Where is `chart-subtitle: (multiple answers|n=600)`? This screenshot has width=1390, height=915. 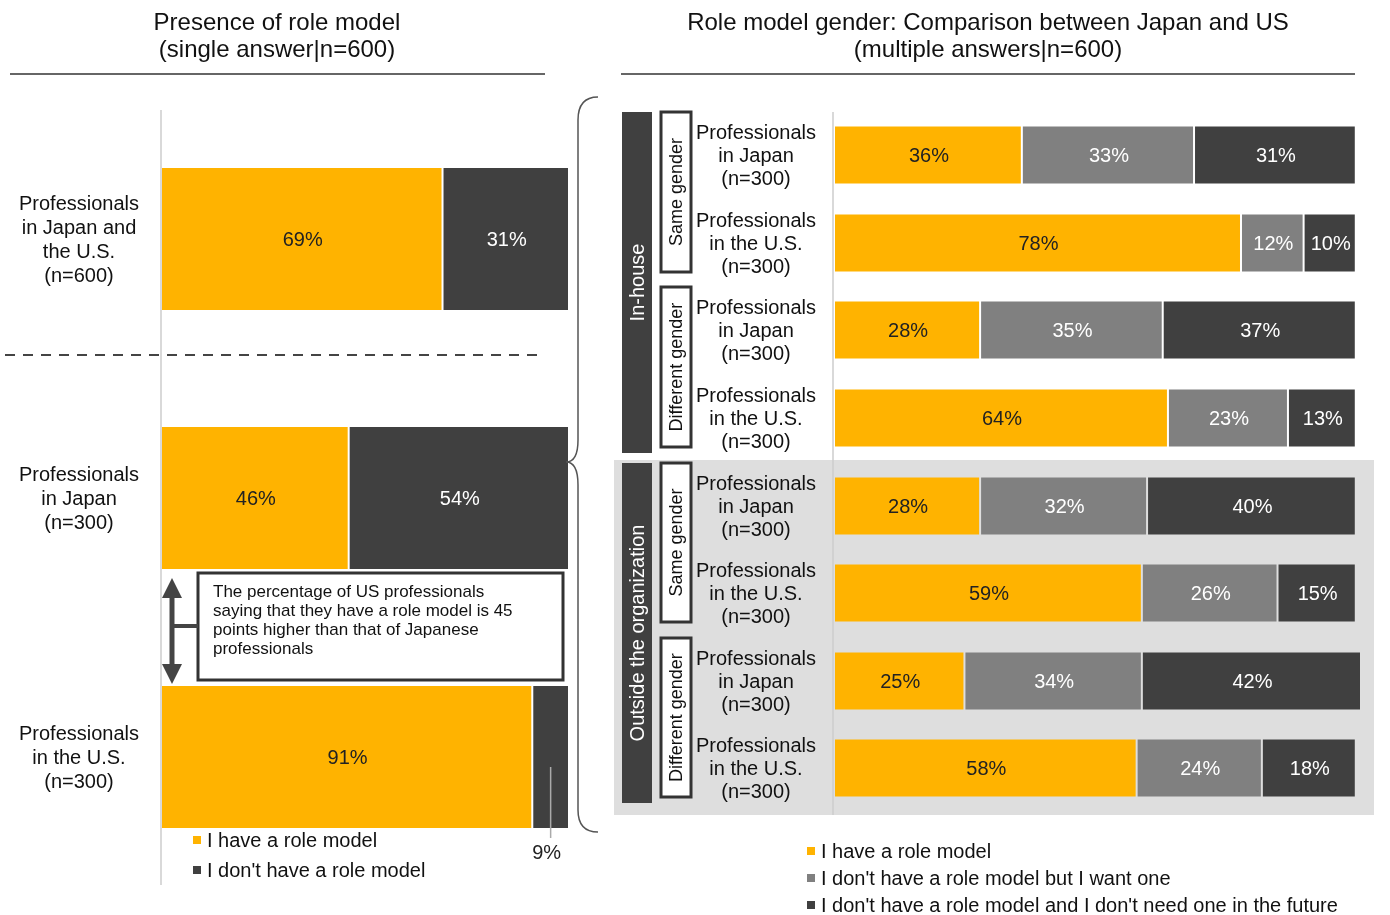 chart-subtitle: (multiple answers|n=600) is located at coordinates (988, 49).